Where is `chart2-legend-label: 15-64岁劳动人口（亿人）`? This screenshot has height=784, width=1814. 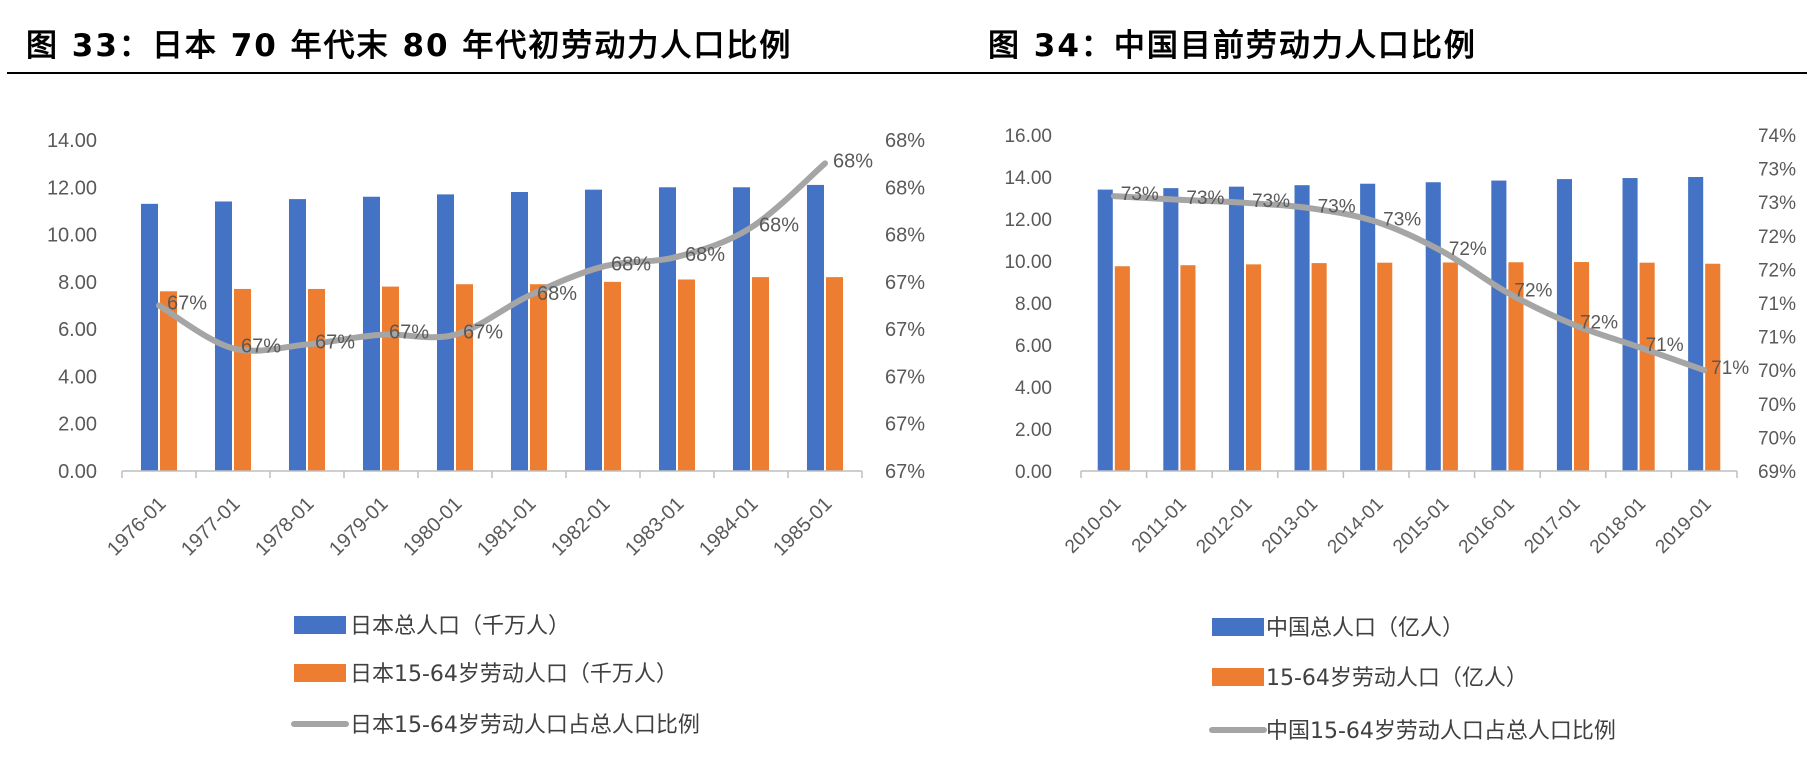 chart2-legend-label: 15-64岁劳动人口（亿人） is located at coordinates (1397, 678).